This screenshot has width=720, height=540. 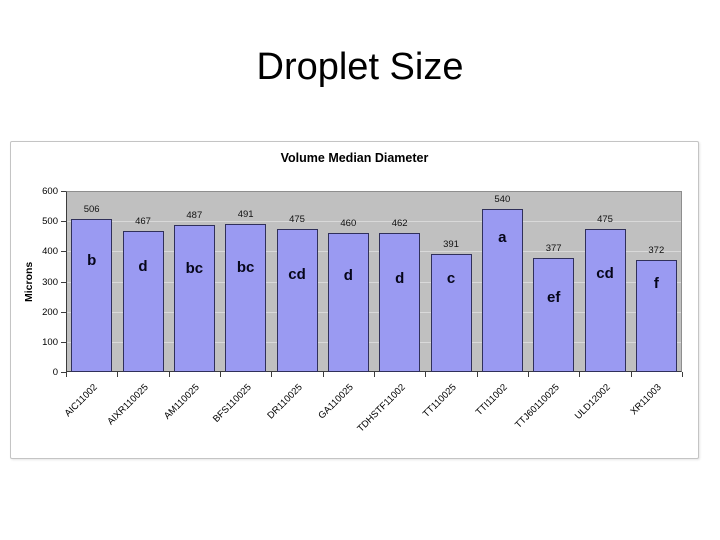 What do you see at coordinates (245, 214) in the screenshot?
I see `bar-value-label: 491` at bounding box center [245, 214].